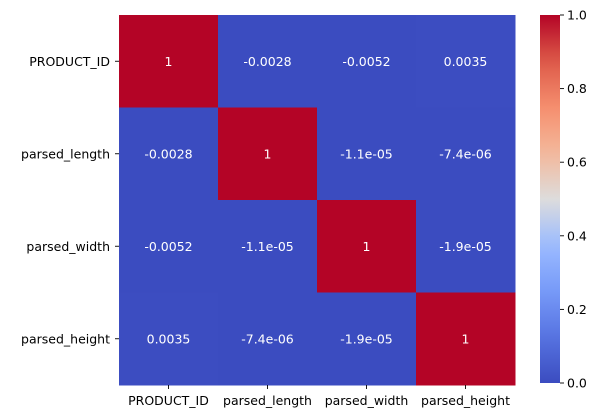 The image size is (600, 418). Describe the element at coordinates (69, 61) in the screenshot. I see `y-tick-label: PRODUCT_ID` at that location.